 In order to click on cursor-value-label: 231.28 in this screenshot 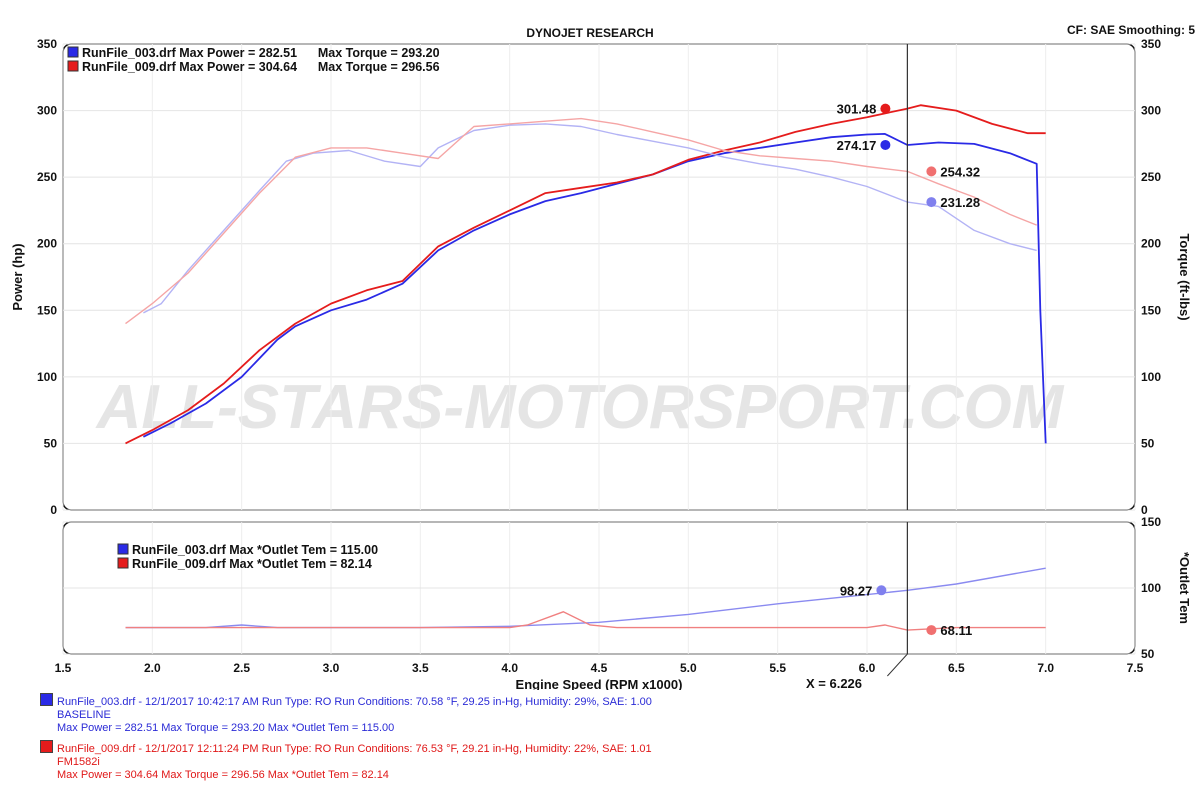, I will do `click(960, 202)`.